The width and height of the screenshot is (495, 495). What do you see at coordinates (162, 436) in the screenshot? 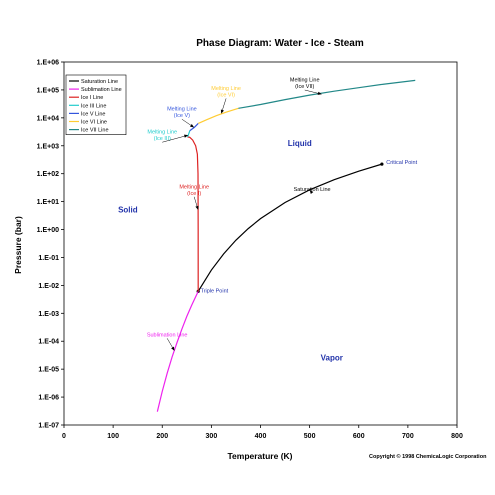
I see `x-tick-label: 200` at bounding box center [162, 436].